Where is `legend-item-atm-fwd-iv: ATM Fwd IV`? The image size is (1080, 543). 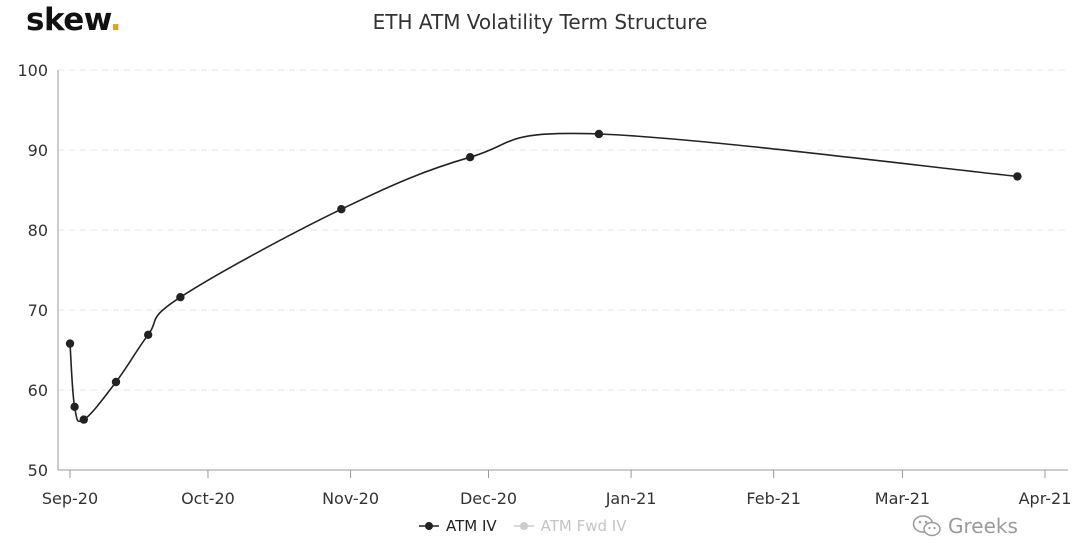
legend-item-atm-fwd-iv: ATM Fwd IV is located at coordinates (570, 526).